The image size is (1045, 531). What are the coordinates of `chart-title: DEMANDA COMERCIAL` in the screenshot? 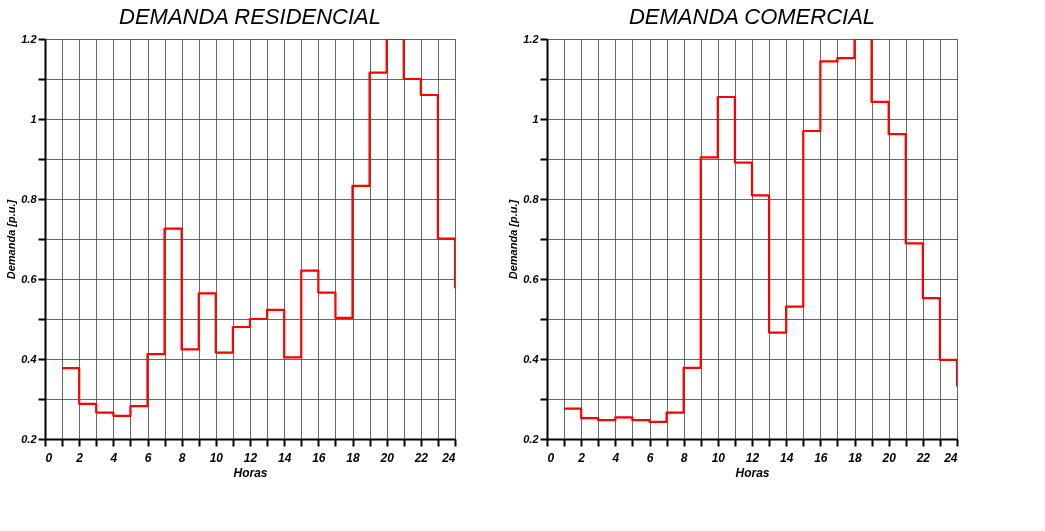 It's located at (752, 16).